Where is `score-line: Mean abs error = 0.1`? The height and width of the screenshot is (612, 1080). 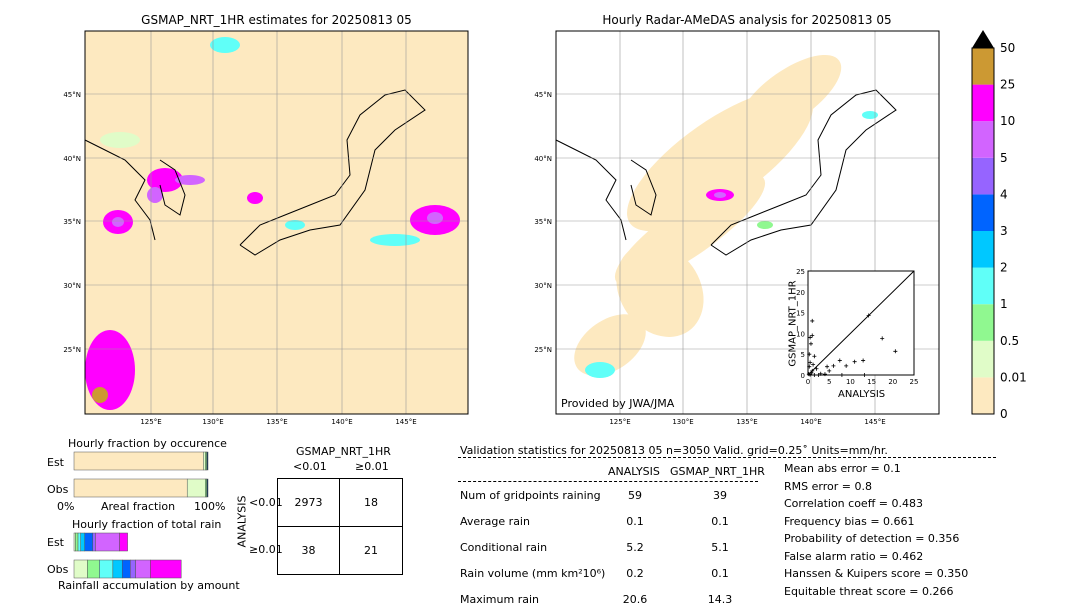
score-line: Mean abs error = 0.1 is located at coordinates (842, 468).